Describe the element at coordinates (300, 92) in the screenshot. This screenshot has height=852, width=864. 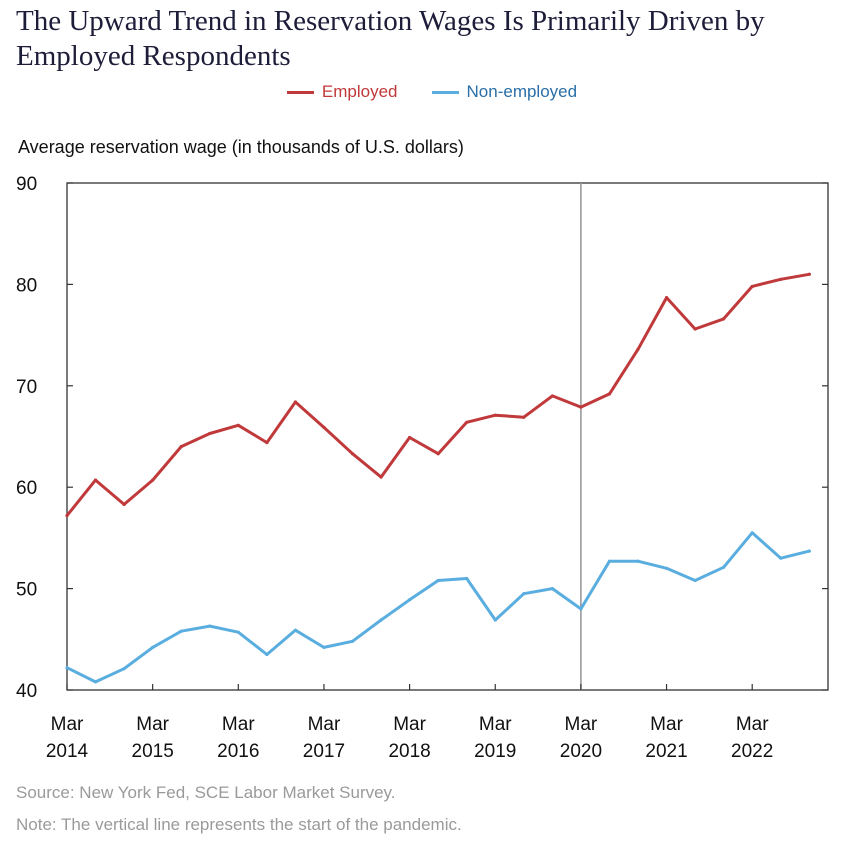
I see `legend-swatch-employed` at that location.